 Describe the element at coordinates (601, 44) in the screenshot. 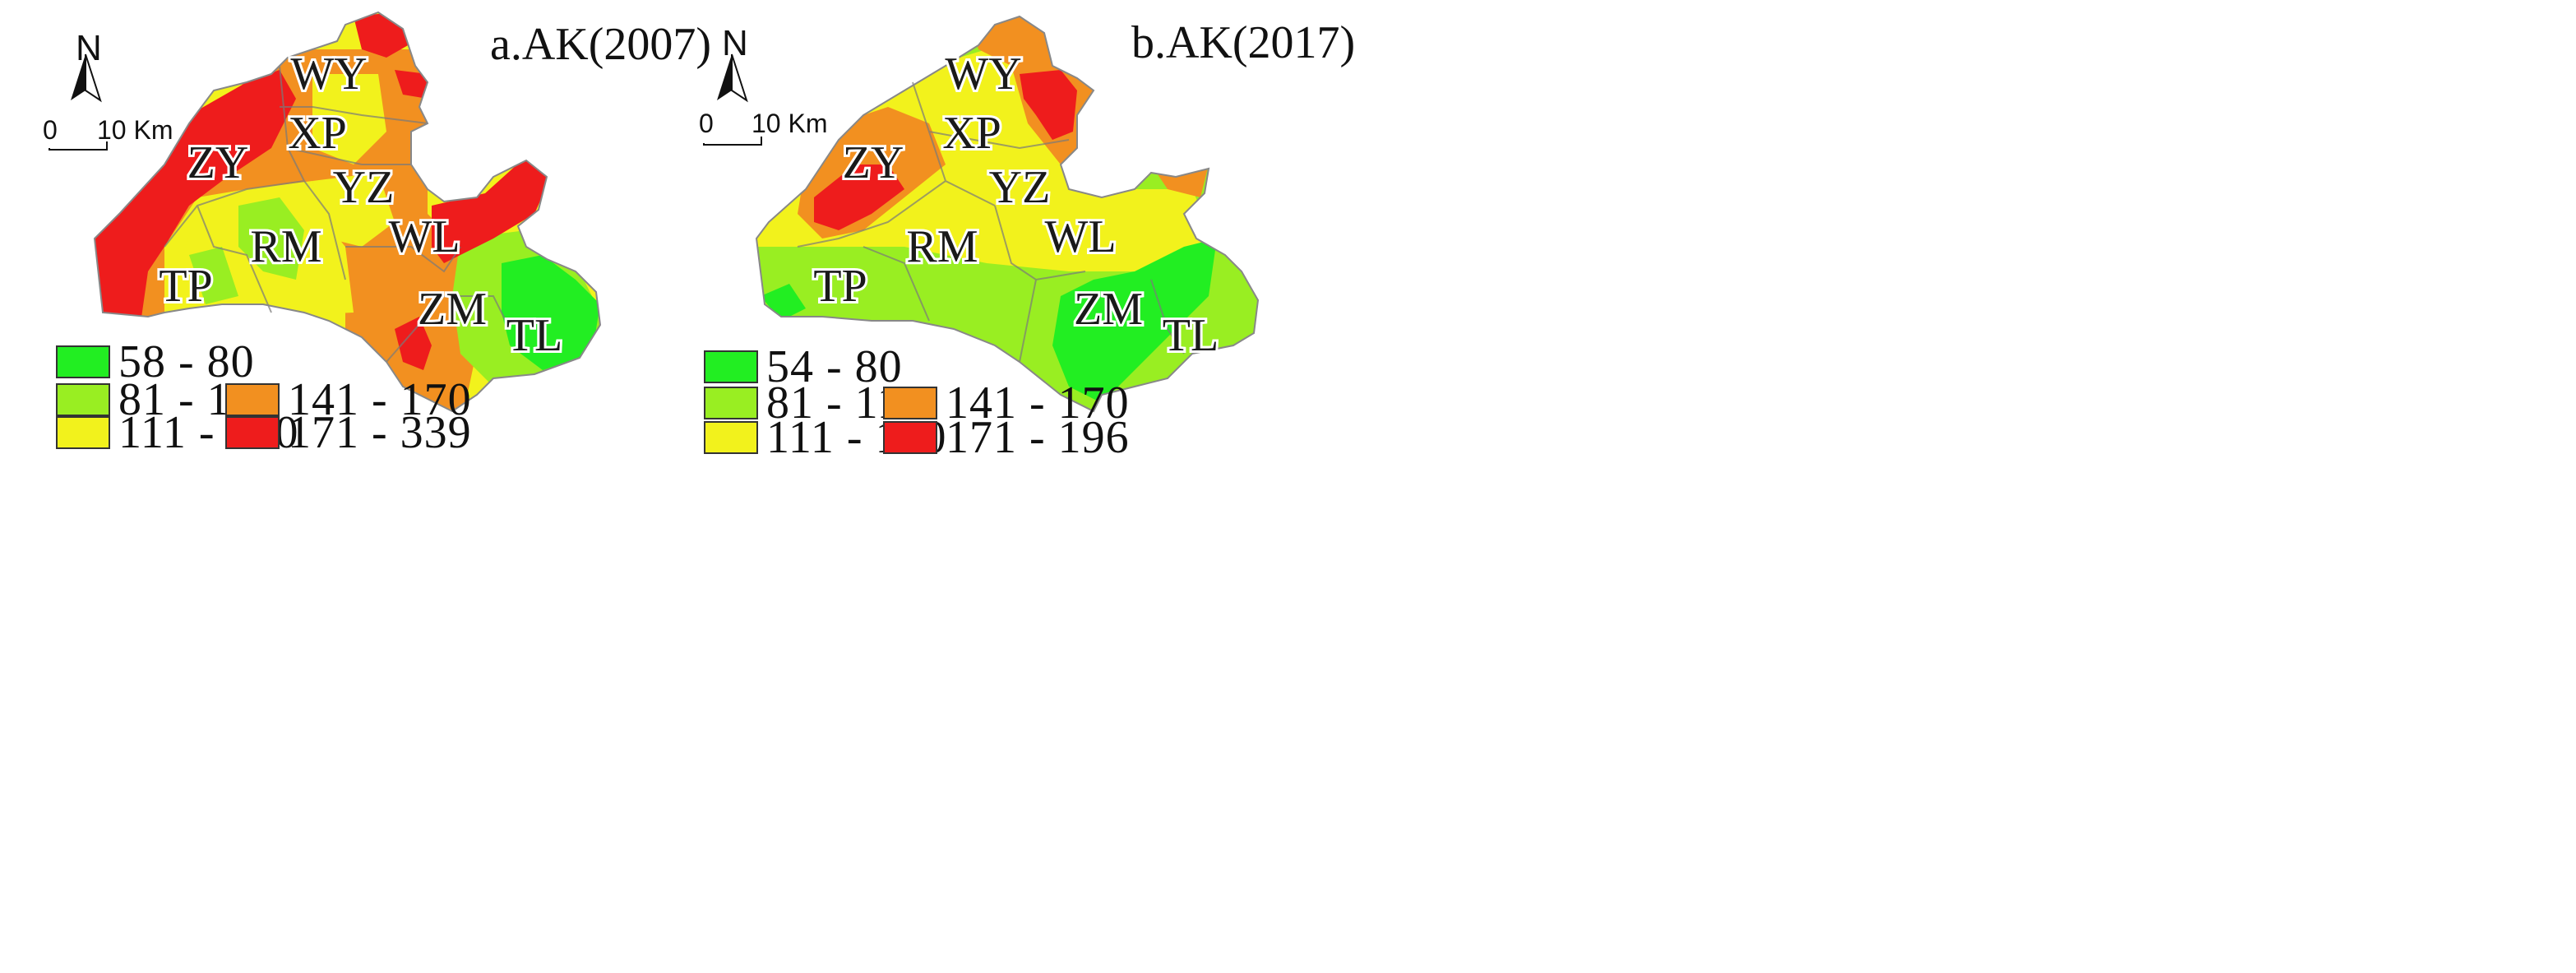

I see `map-title: a.AK(2007)` at that location.